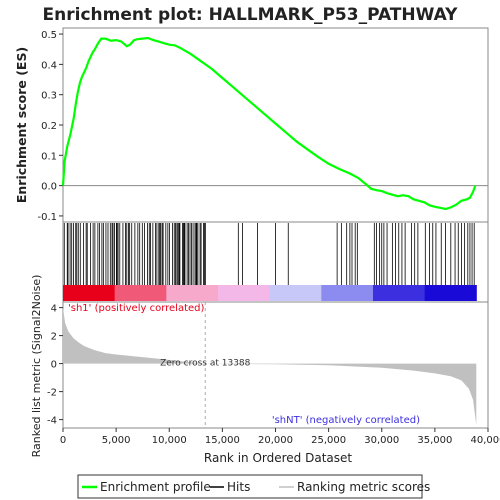 This screenshot has height=500, width=500. What do you see at coordinates (116, 440) in the screenshot?
I see `x-tick-label: 5,000` at bounding box center [116, 440].